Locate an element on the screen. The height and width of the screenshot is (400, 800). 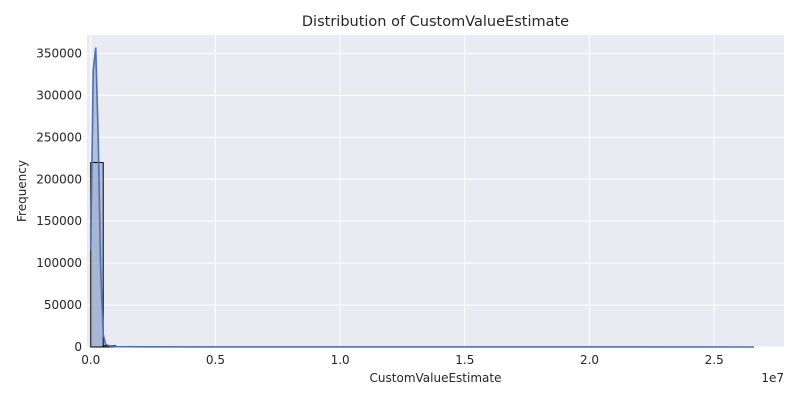
x-tick-label: 2.0 is located at coordinates (589, 360).